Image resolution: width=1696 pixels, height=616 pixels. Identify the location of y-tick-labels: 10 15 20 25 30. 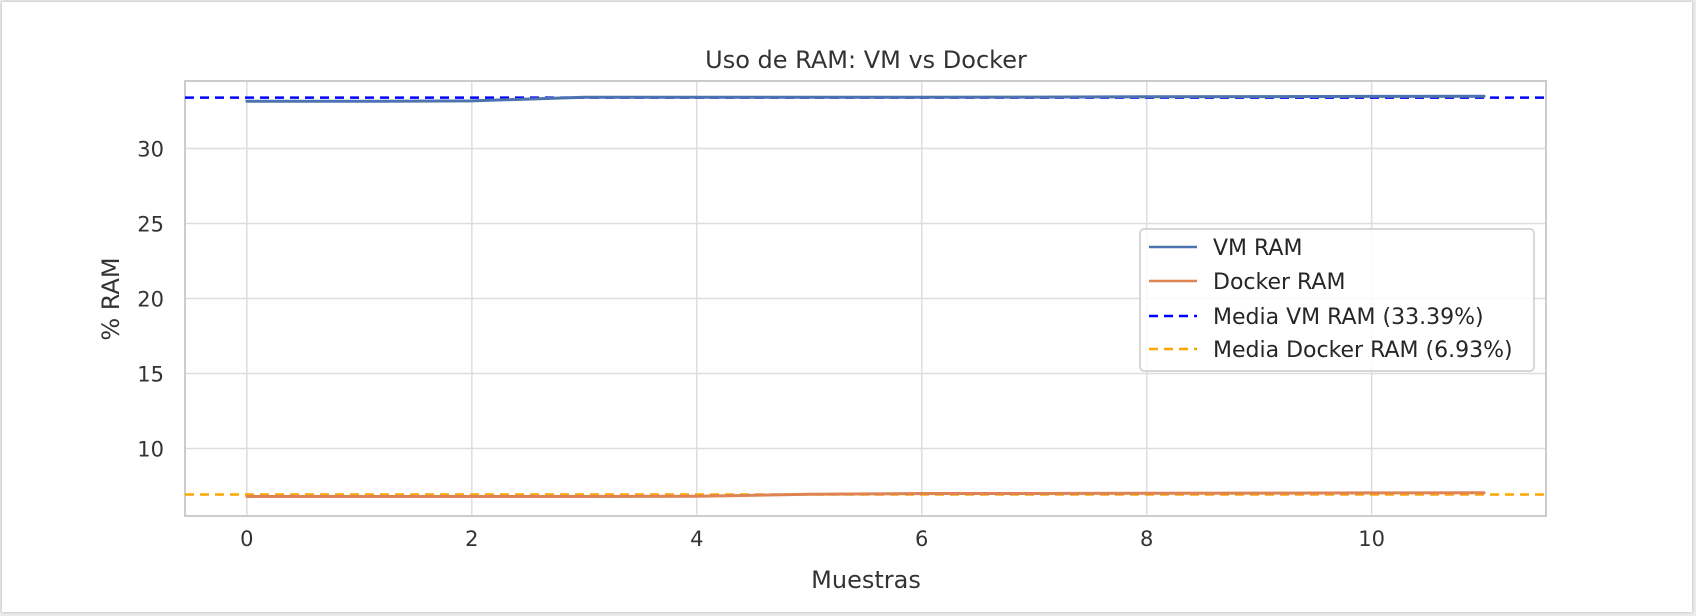
(150, 300).